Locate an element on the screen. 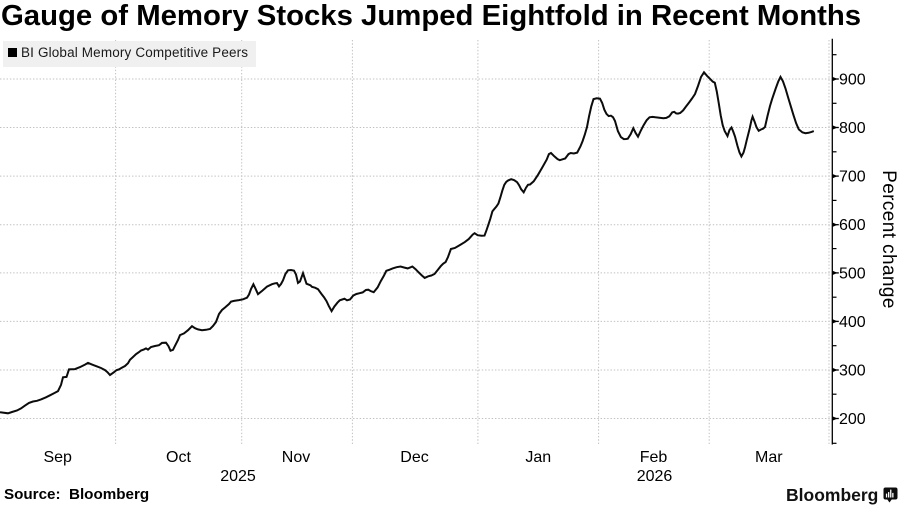 The height and width of the screenshot is (506, 900). svg-text: 500 is located at coordinates (852, 273).